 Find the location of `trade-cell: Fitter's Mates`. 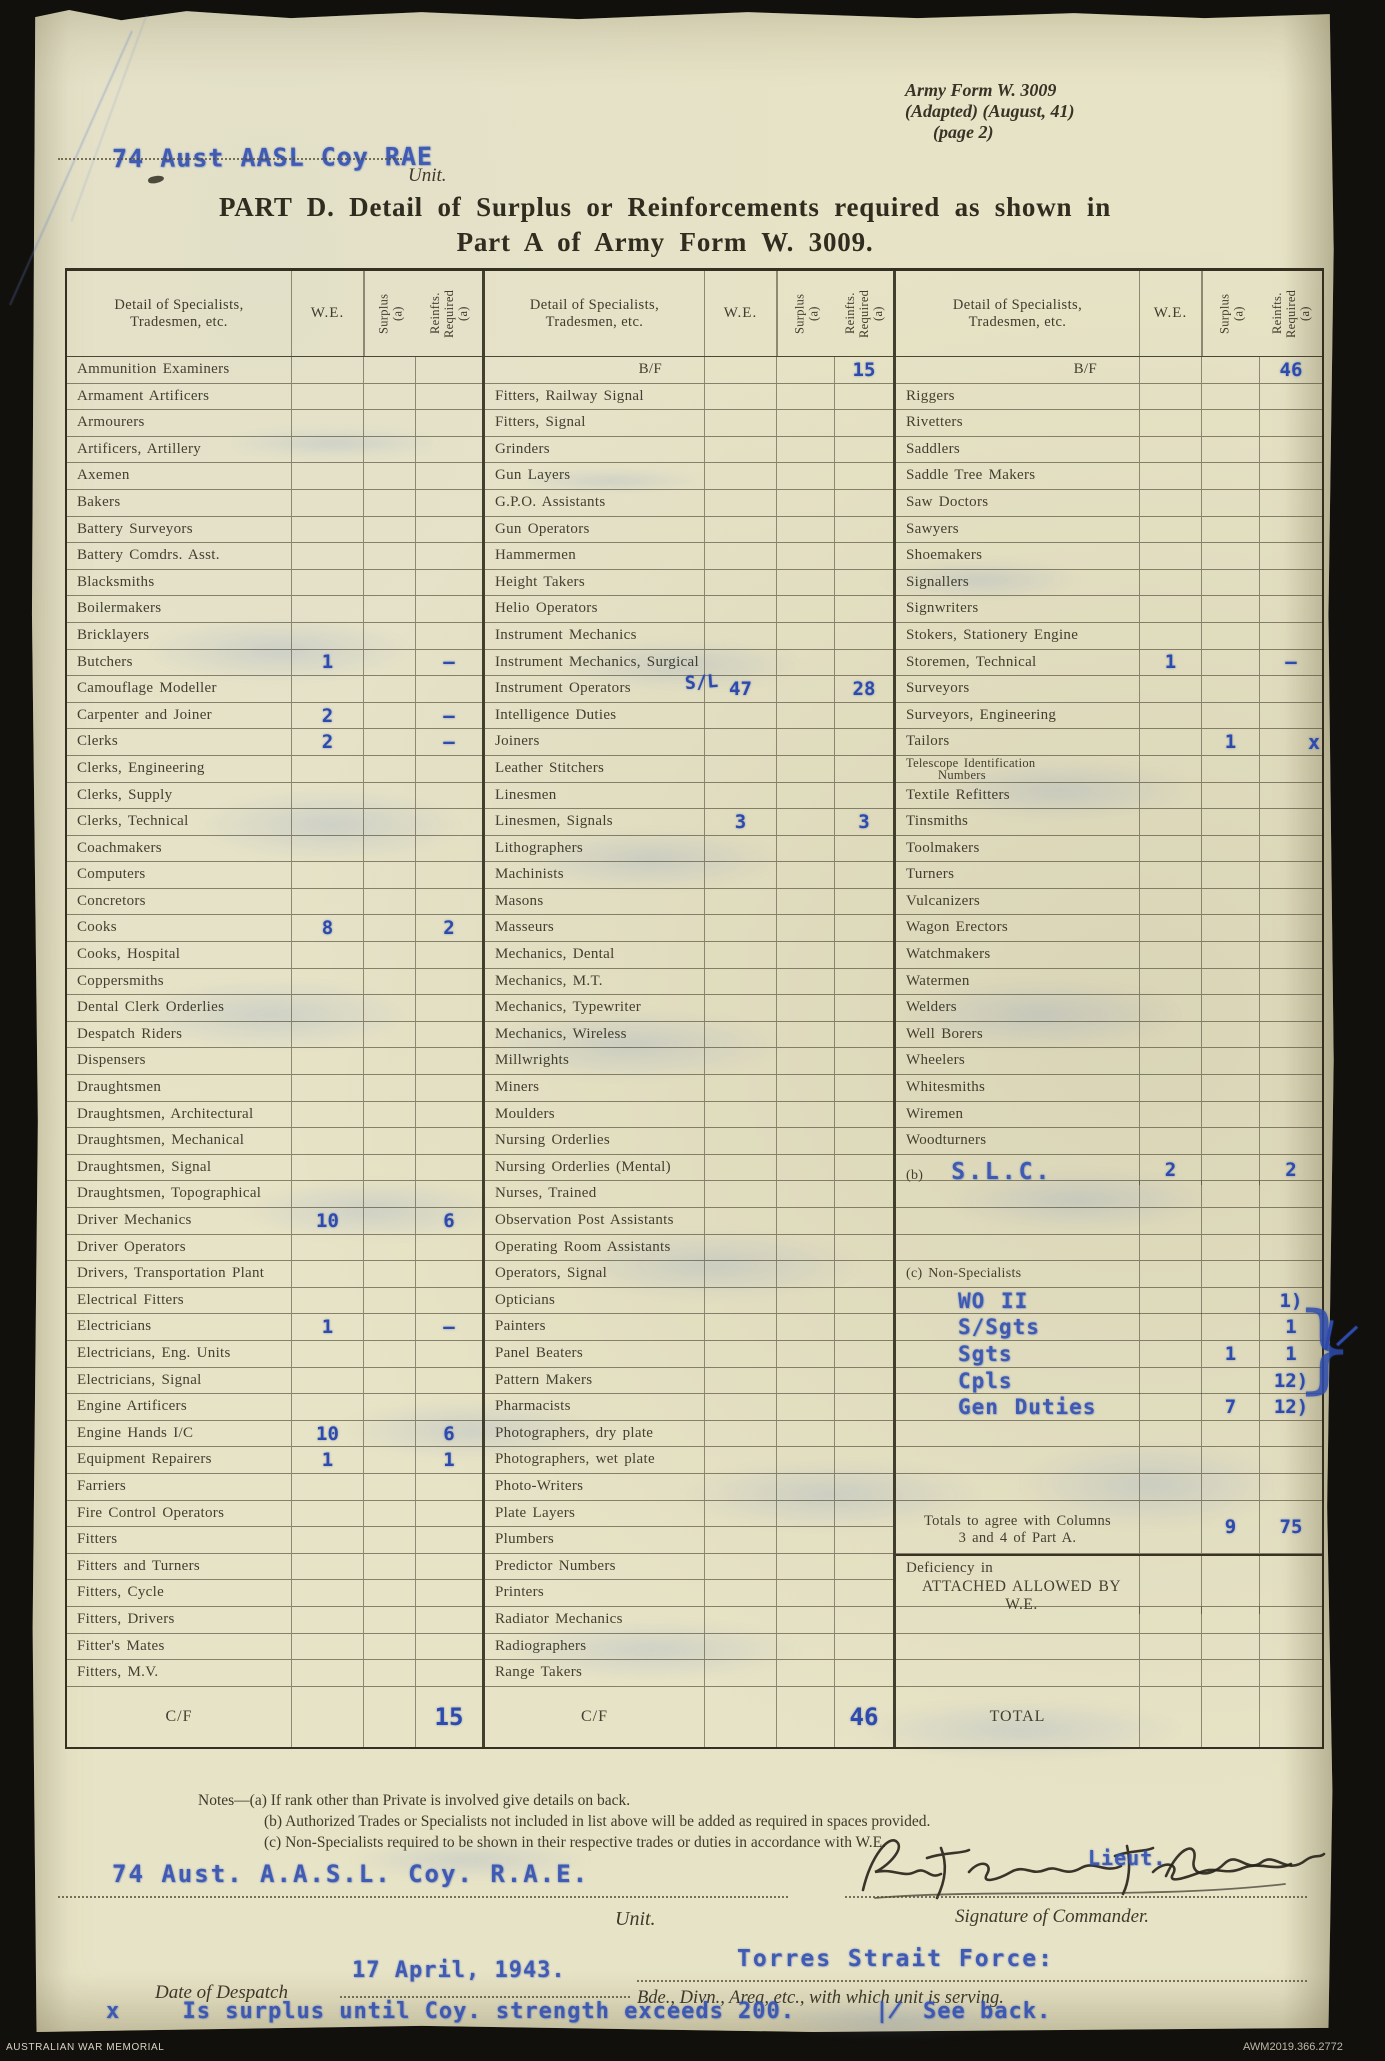

trade-cell: Fitter's Mates is located at coordinates (179, 1646).